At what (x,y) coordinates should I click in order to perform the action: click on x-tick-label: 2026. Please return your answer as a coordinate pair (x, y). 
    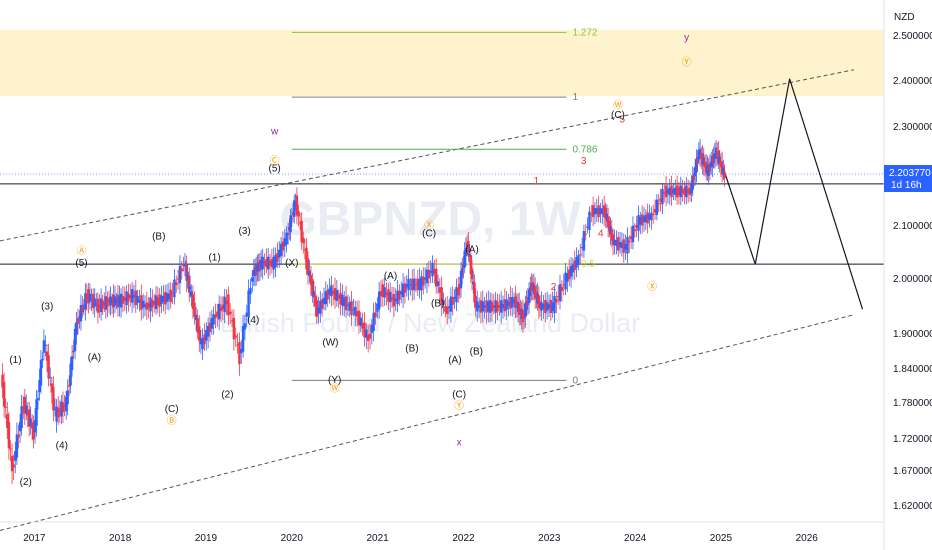
    Looking at the image, I should click on (807, 538).